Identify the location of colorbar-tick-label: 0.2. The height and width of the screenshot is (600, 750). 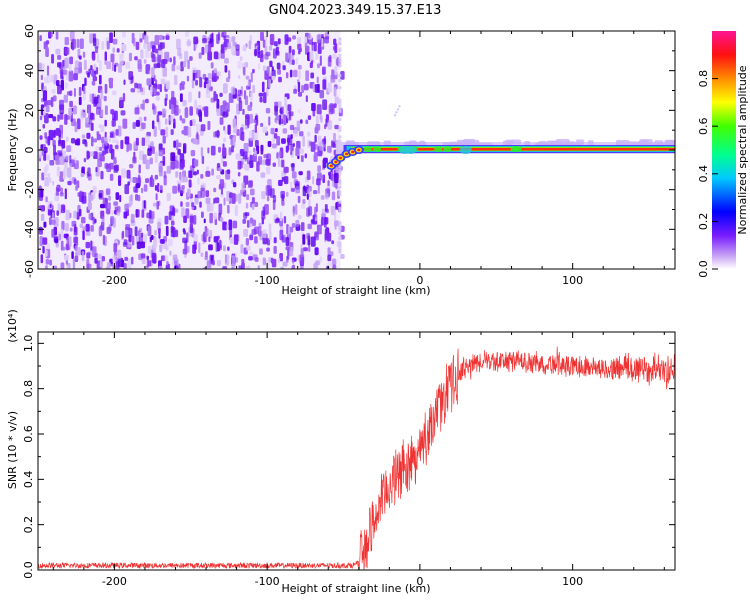
(703, 222).